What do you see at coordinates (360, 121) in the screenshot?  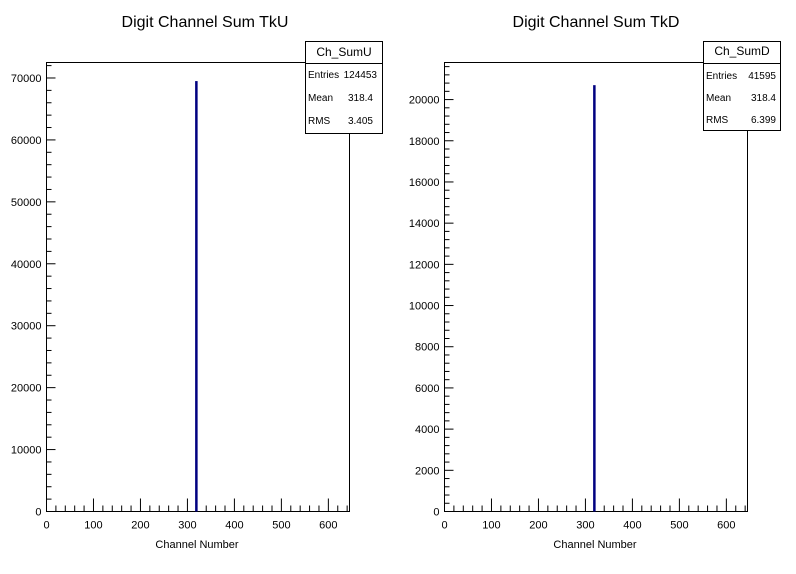 I see `stats-value-rms: 3.405` at bounding box center [360, 121].